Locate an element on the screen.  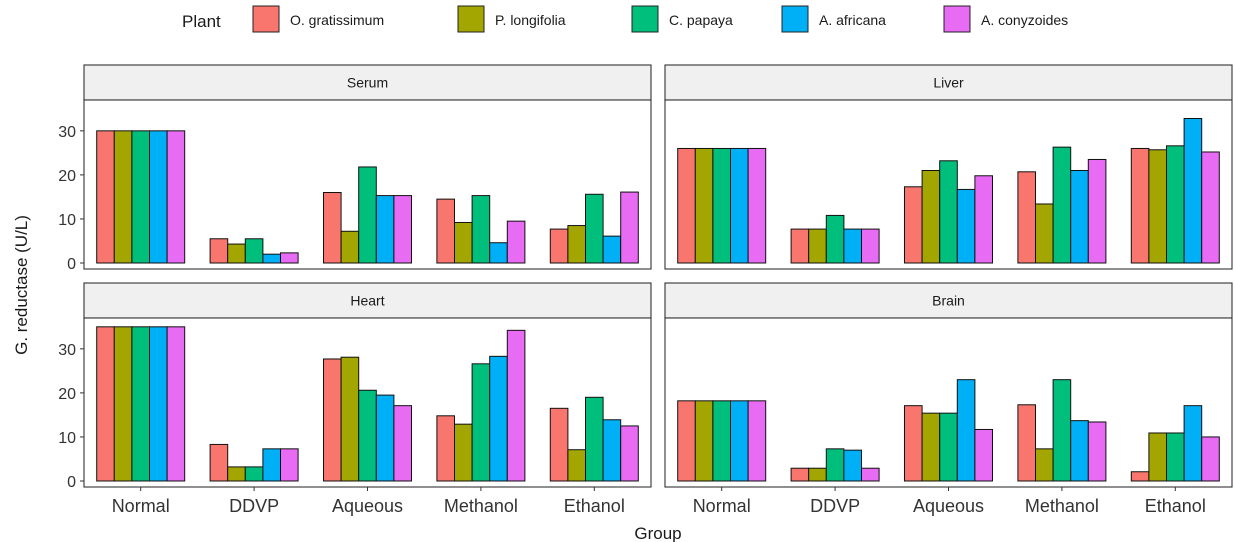
bar-serum-ddvp-c-papaya is located at coordinates (254, 251).